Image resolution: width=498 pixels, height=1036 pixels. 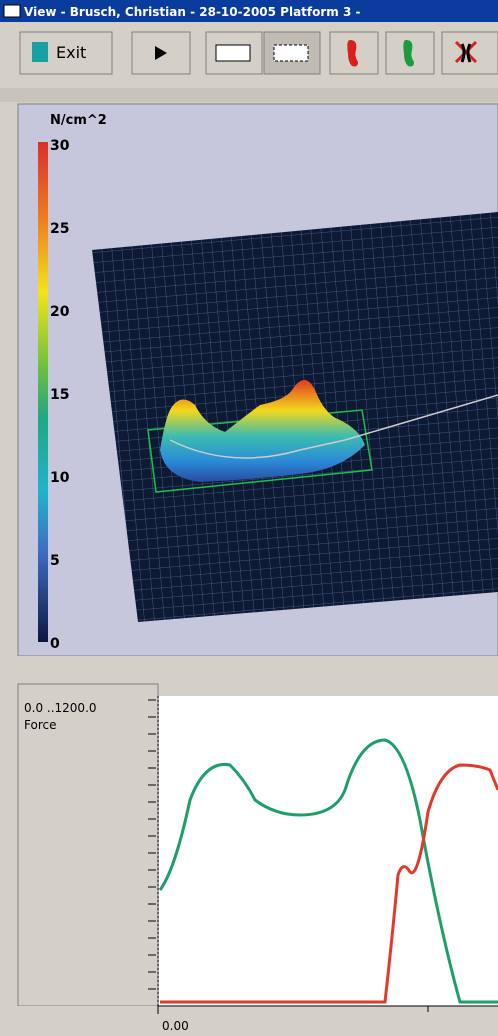 What do you see at coordinates (327, 1009) in the screenshot?
I see `x-axis` at bounding box center [327, 1009].